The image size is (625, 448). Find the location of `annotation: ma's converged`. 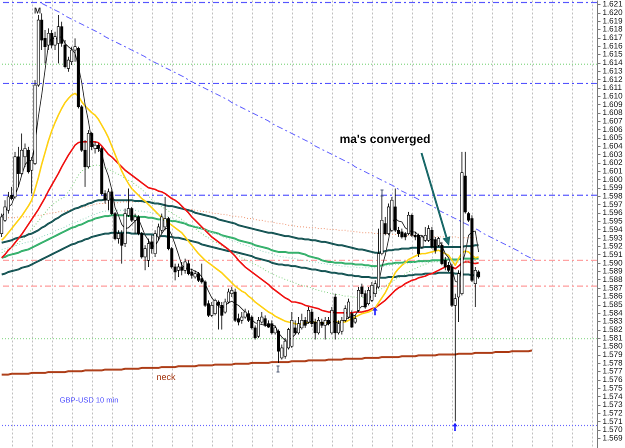

annotation: ma's converged is located at coordinates (385, 139).